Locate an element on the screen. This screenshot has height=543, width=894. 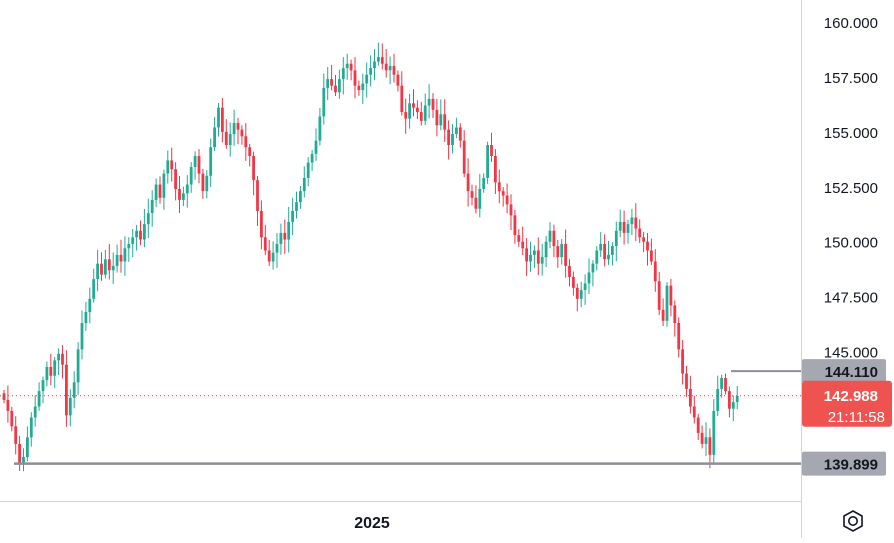
support-tag is located at coordinates (844, 463).